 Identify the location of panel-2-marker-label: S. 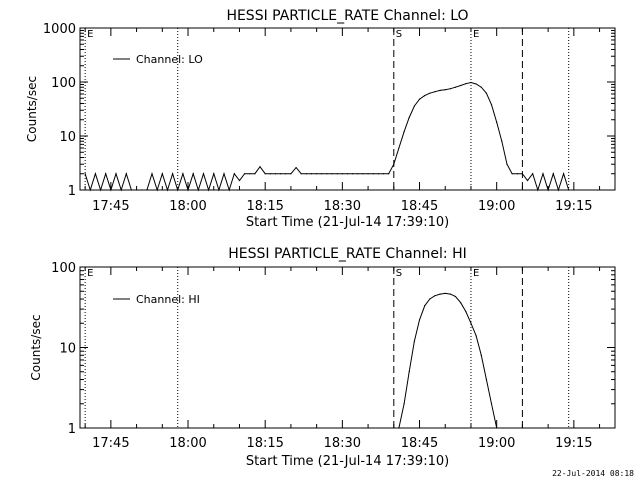
(399, 273).